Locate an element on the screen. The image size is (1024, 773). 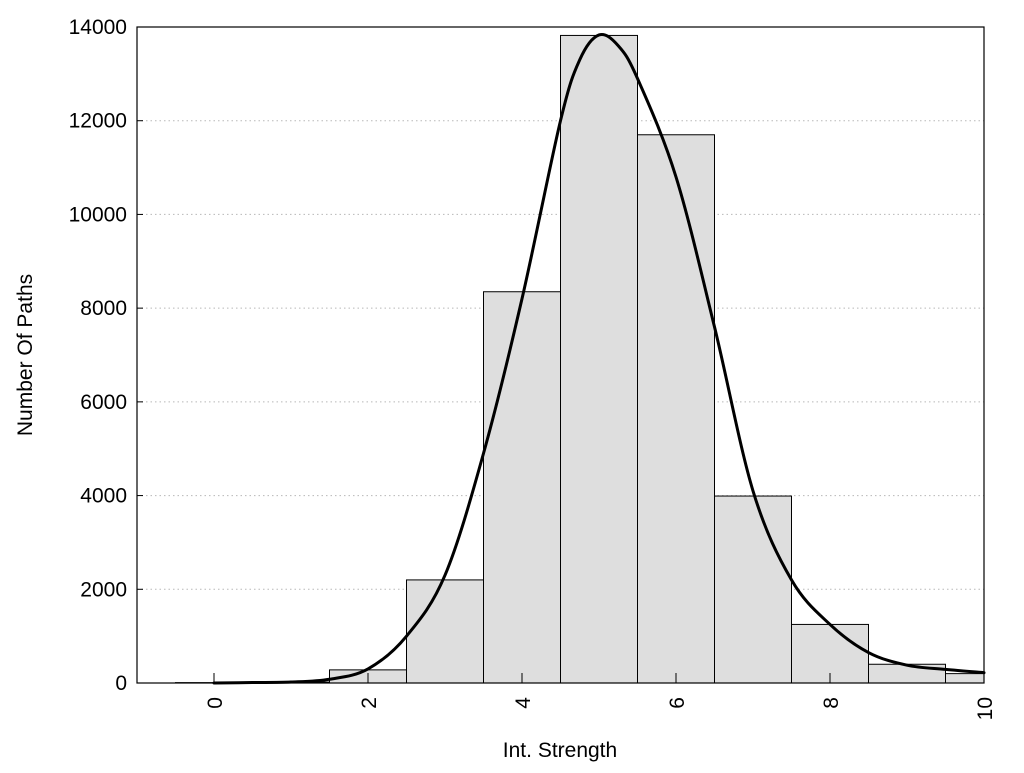
x-tick-label: 2 is located at coordinates (369, 703).